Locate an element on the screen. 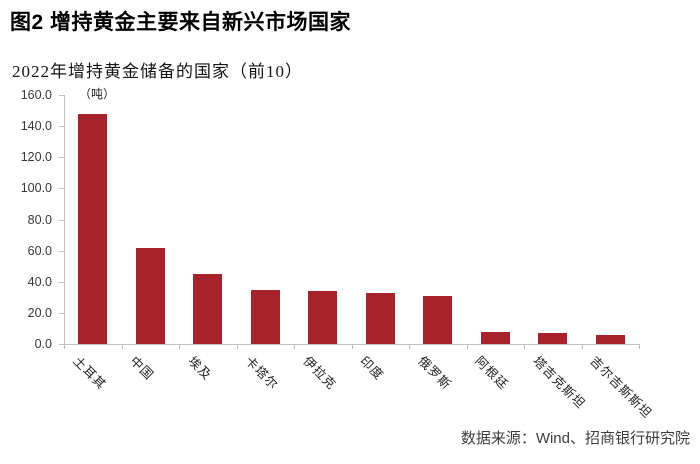 The height and width of the screenshot is (464, 700). y-axis-line is located at coordinates (64, 220).